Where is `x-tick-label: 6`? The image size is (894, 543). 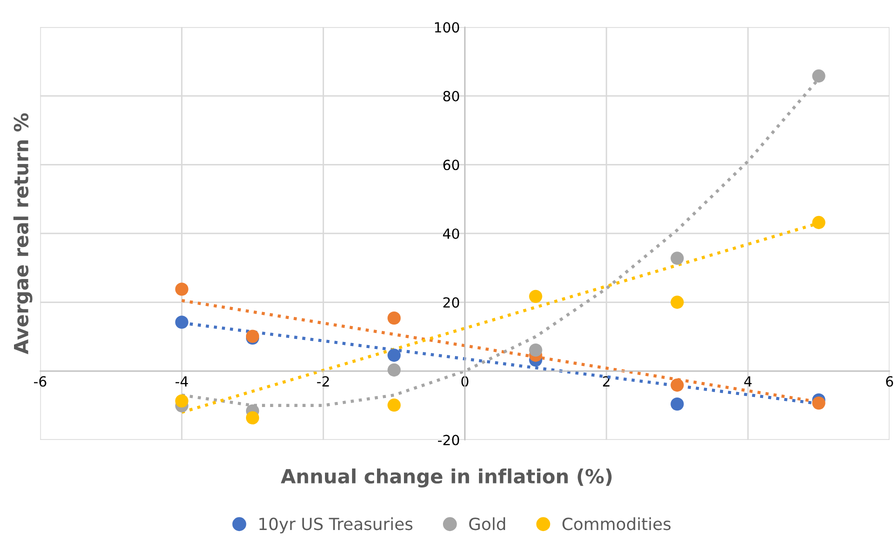 x-tick-label: 6 is located at coordinates (890, 381).